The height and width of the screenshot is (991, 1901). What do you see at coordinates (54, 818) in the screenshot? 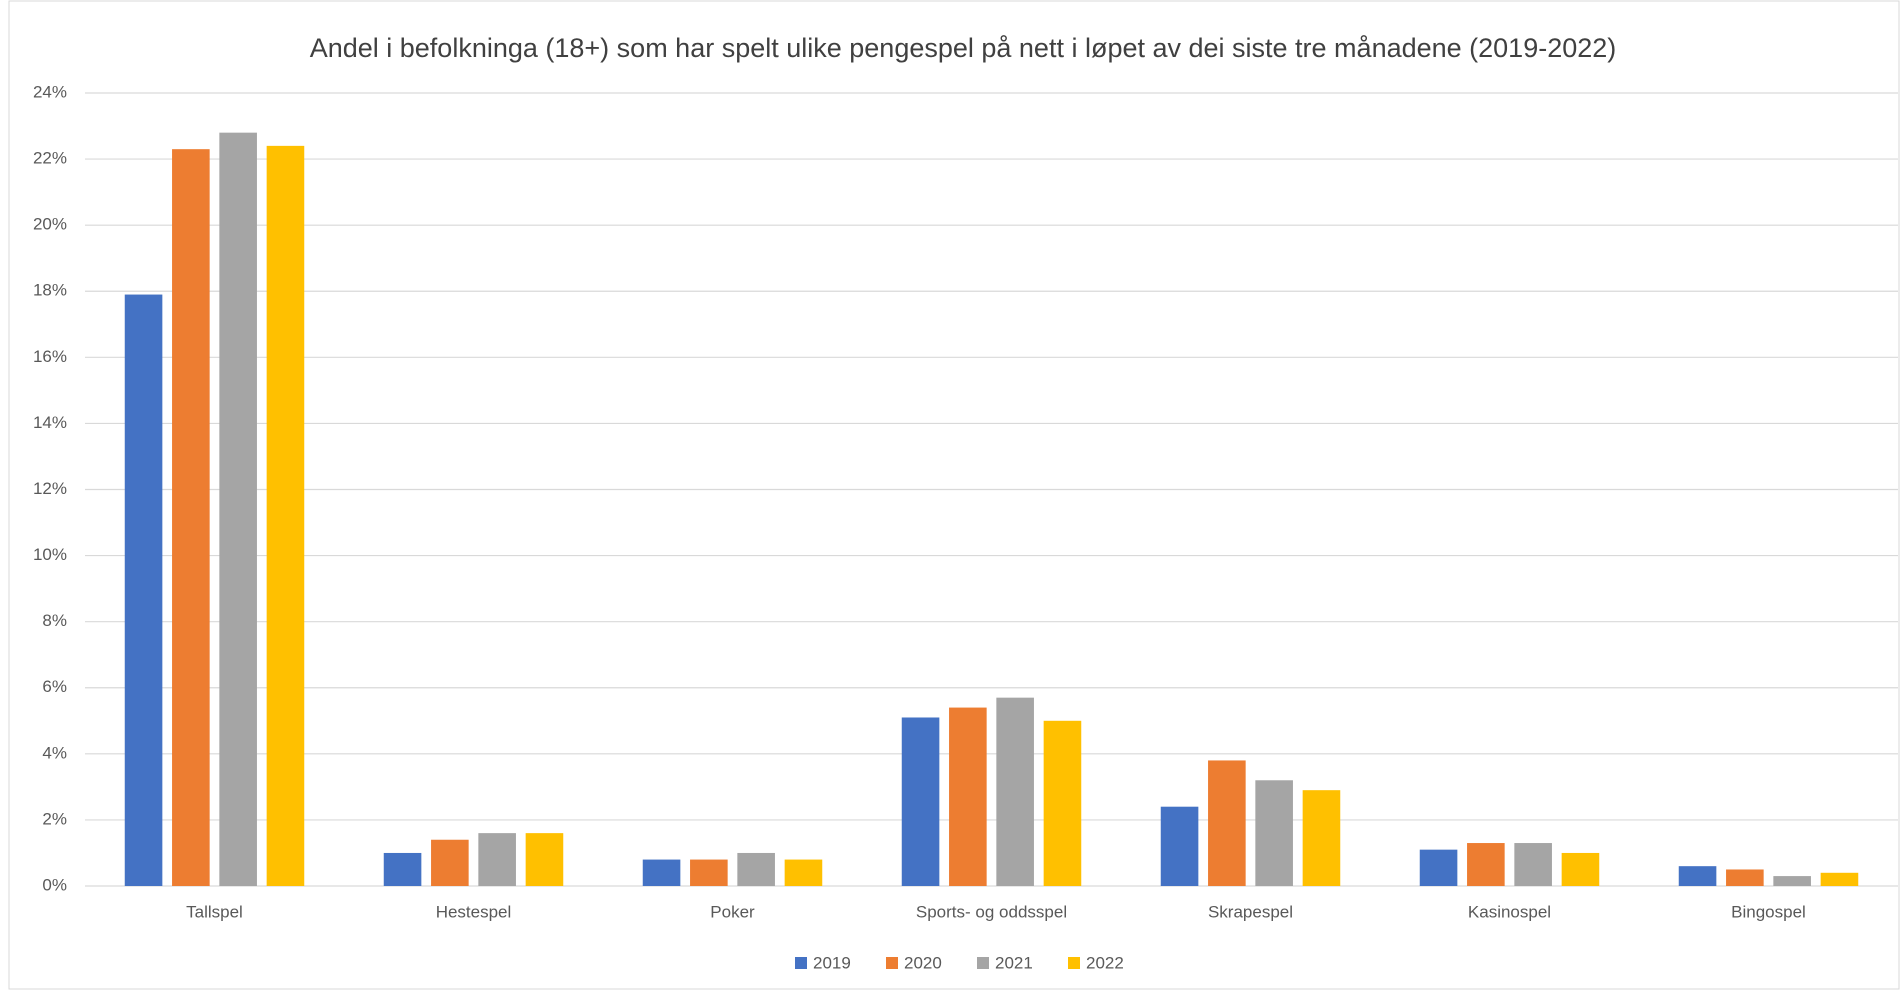
I see `y-tick-label: 2%` at bounding box center [54, 818].